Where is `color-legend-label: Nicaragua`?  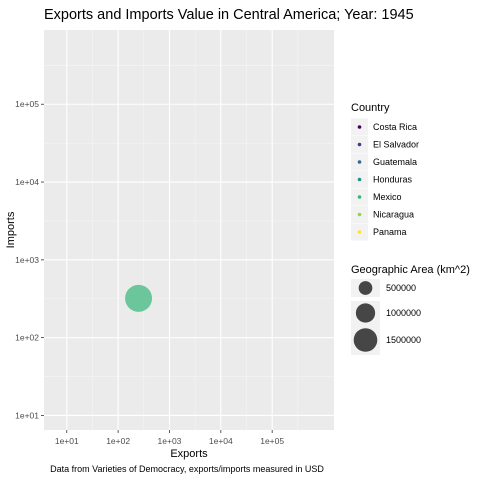
color-legend-label: Nicaragua is located at coordinates (393, 215).